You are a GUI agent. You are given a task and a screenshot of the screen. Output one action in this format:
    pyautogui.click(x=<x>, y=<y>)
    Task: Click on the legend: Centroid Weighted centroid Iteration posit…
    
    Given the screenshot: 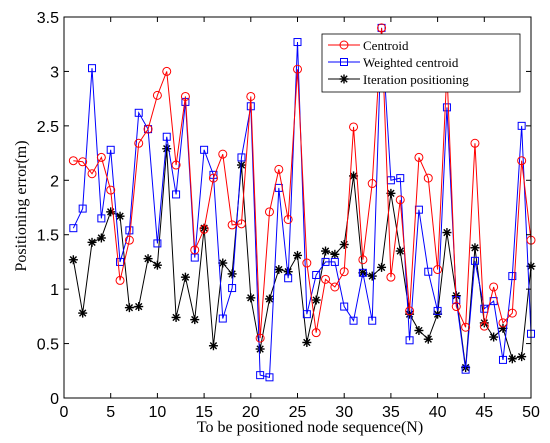 What is the action you would take?
    pyautogui.click(x=421, y=63)
    